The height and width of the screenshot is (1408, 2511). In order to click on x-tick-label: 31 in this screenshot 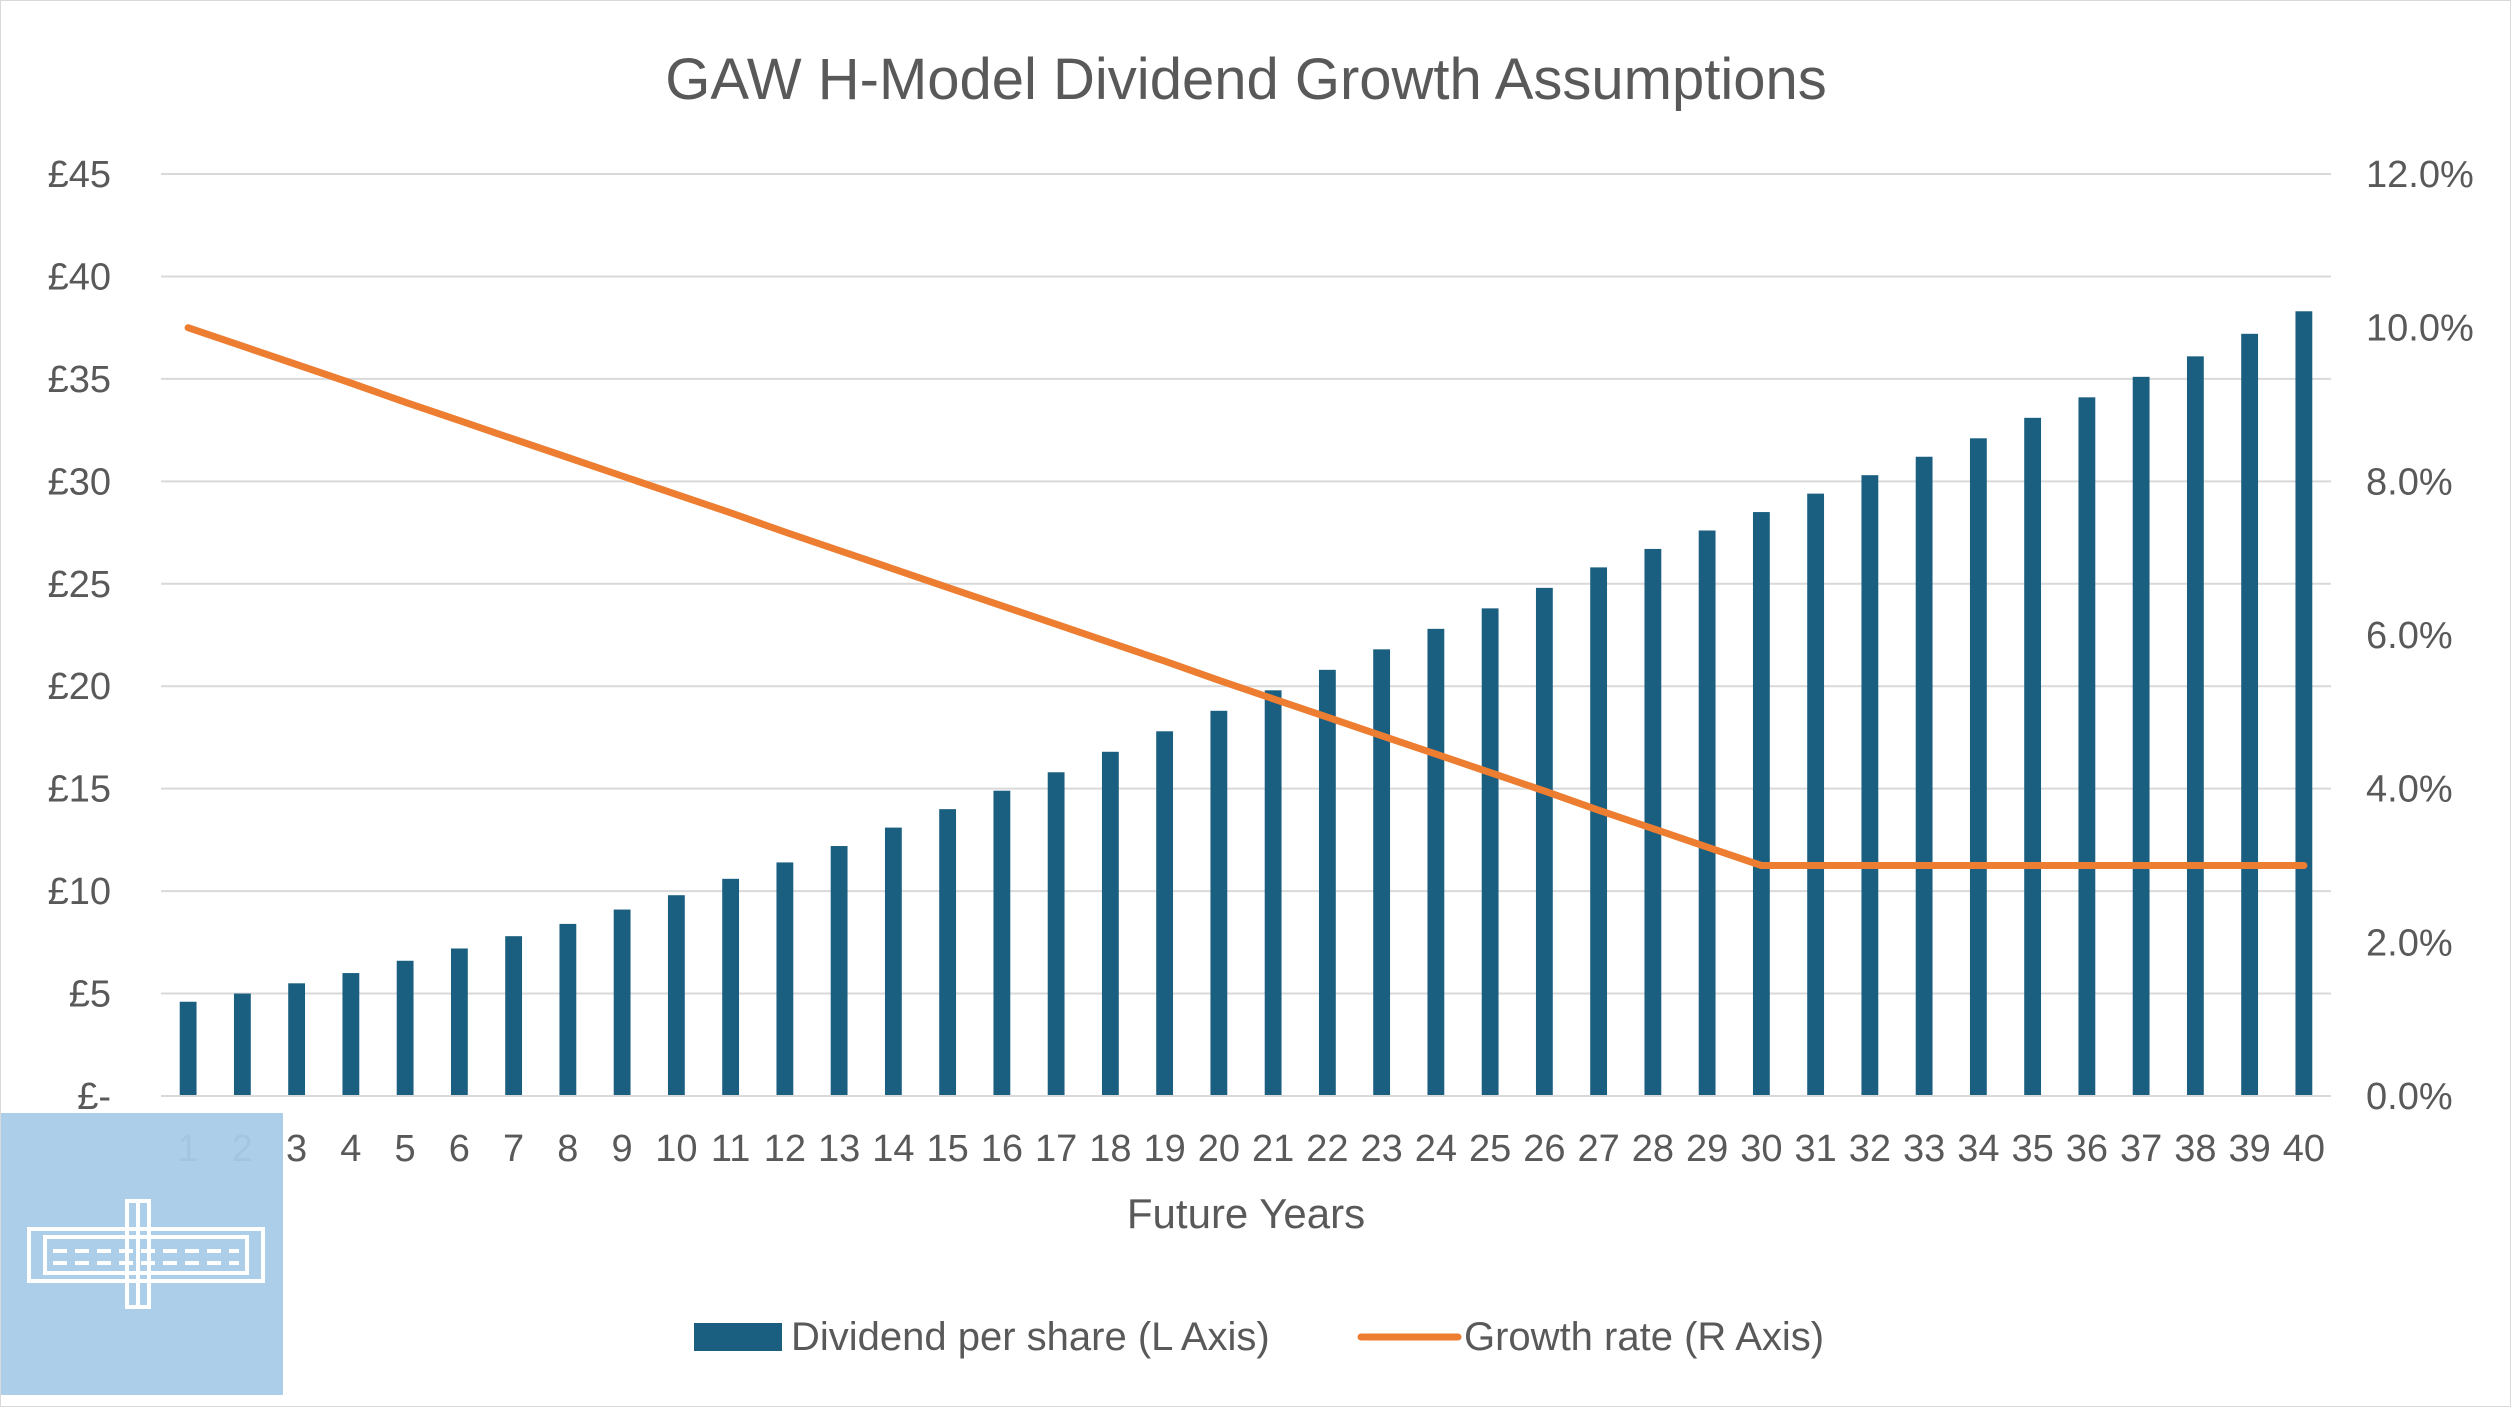, I will do `click(1815, 1149)`.